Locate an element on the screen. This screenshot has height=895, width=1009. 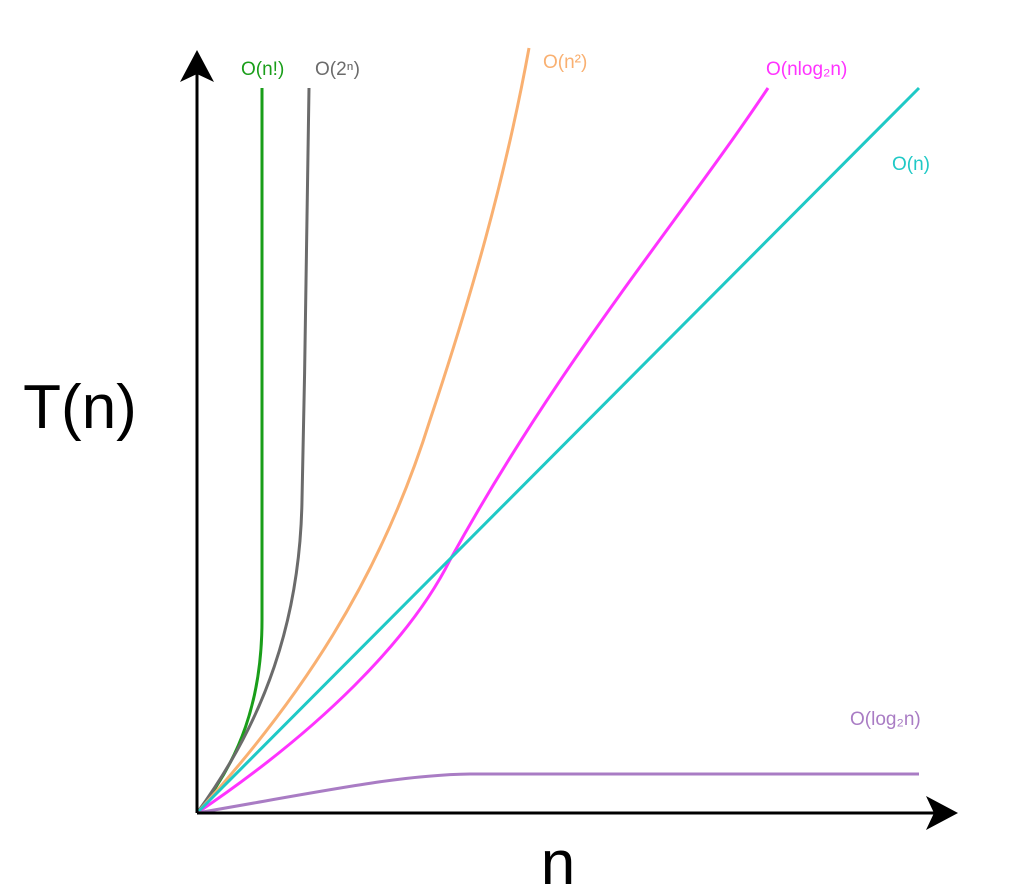
label-quadratic: O(n²) is located at coordinates (565, 62).